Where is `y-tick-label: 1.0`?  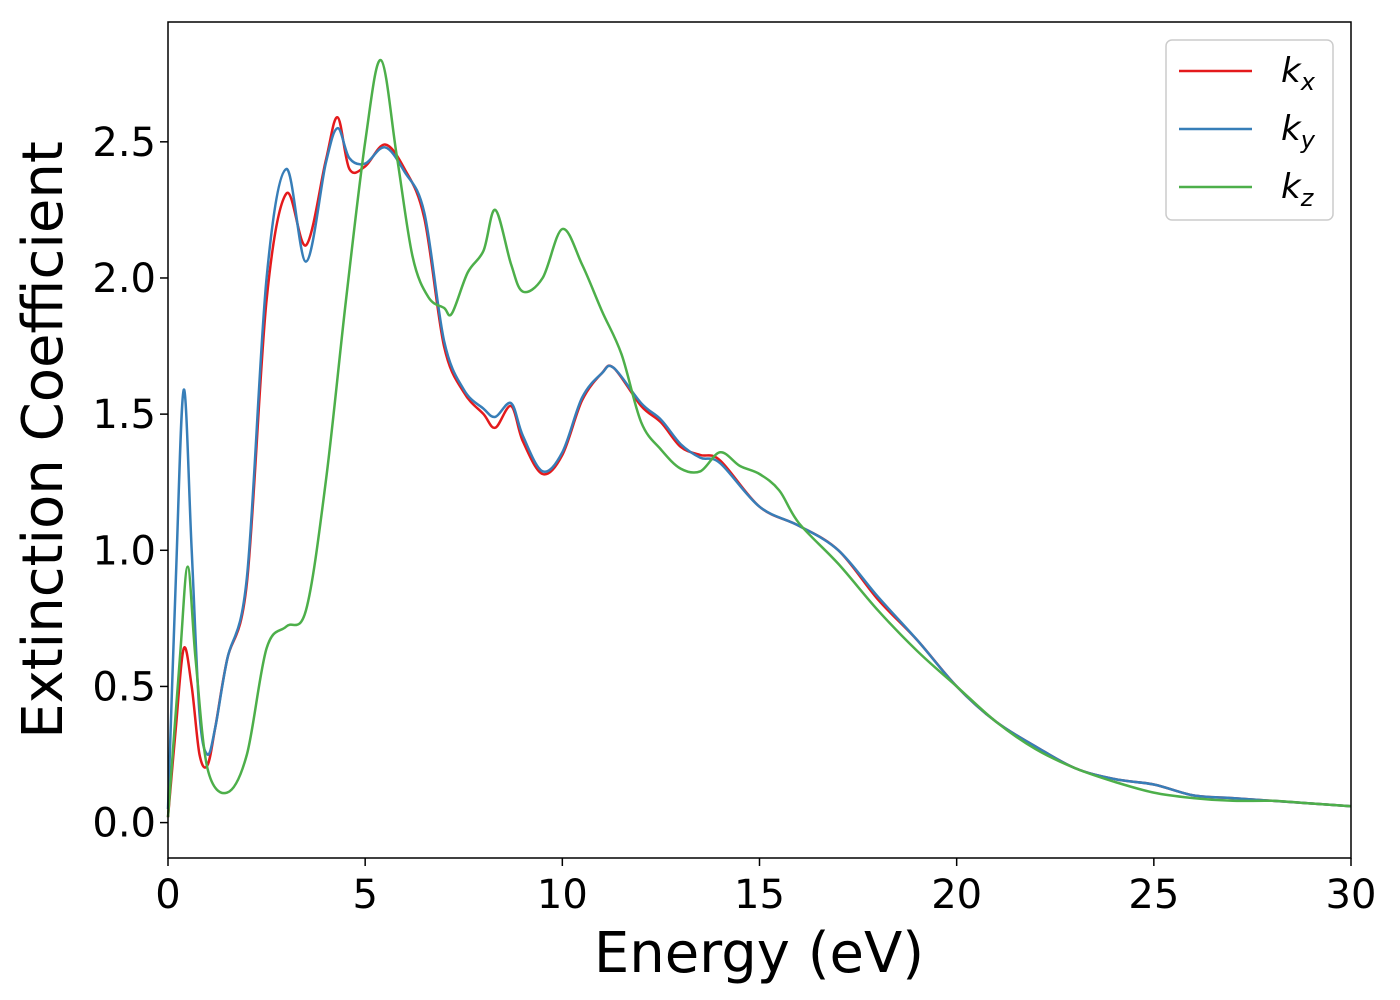 y-tick-label: 1.0 is located at coordinates (124, 551).